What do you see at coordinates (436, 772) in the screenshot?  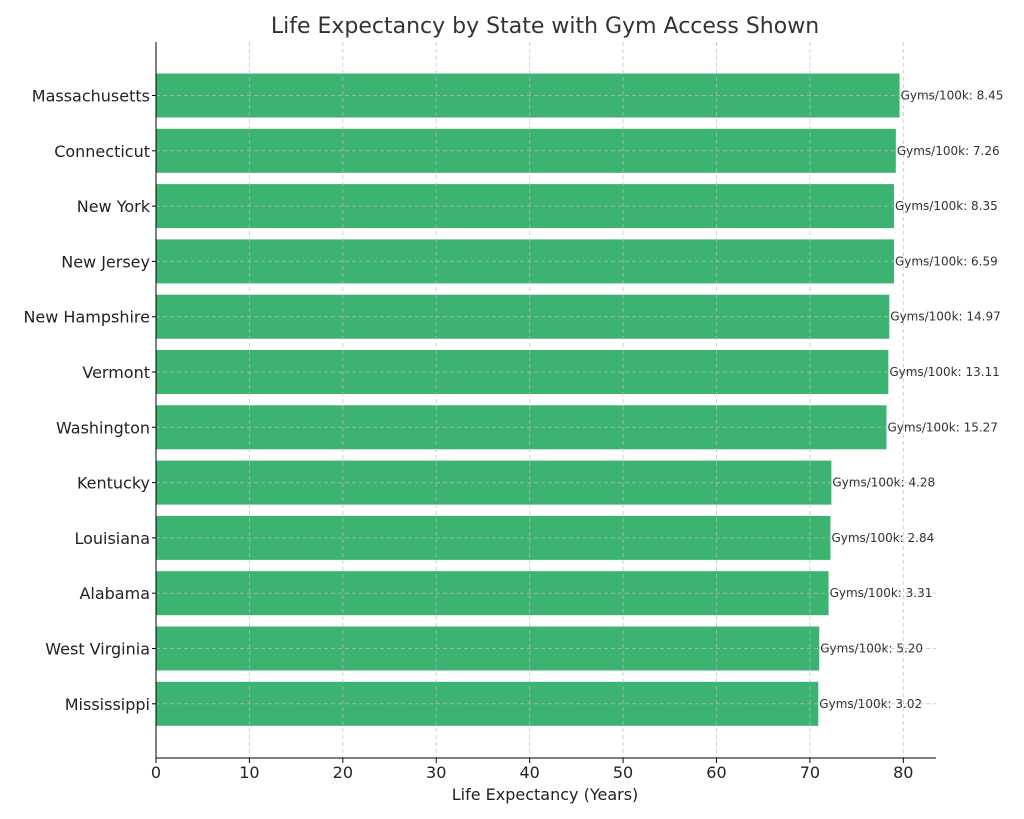 I see `x-tick-label: 30` at bounding box center [436, 772].